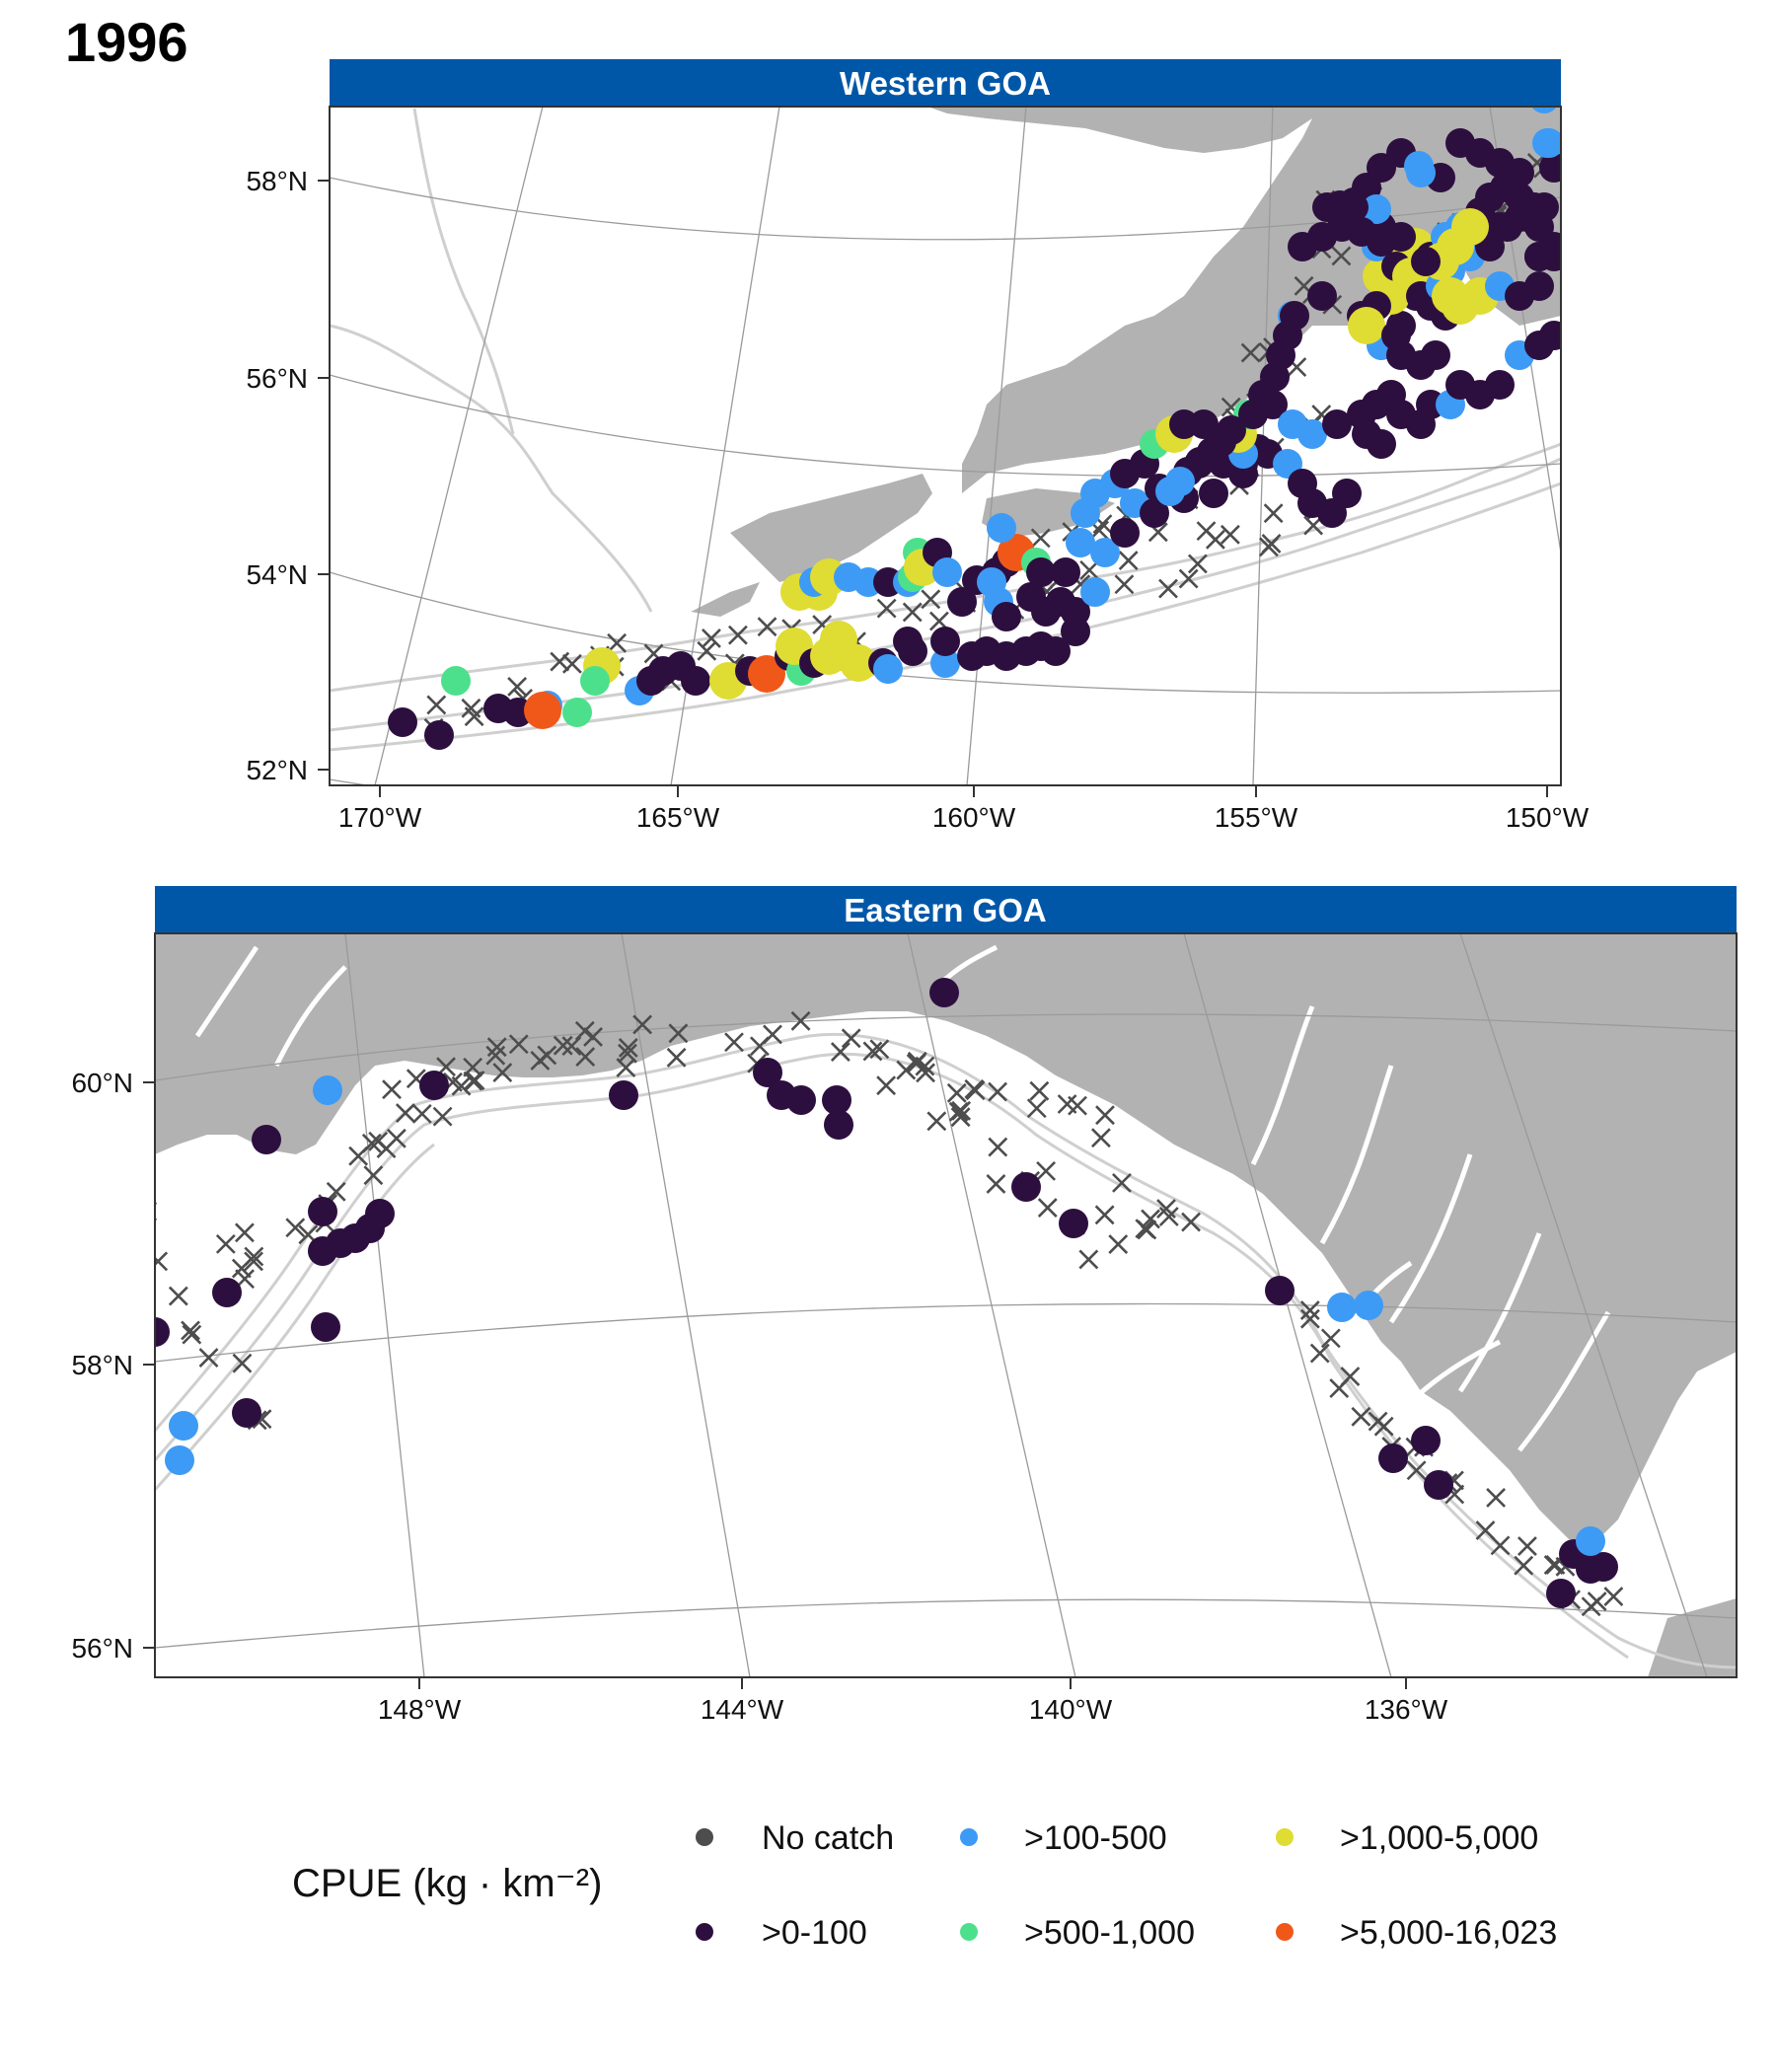  Describe the element at coordinates (277, 379) in the screenshot. I see `w-lat-label: 56°N` at that location.